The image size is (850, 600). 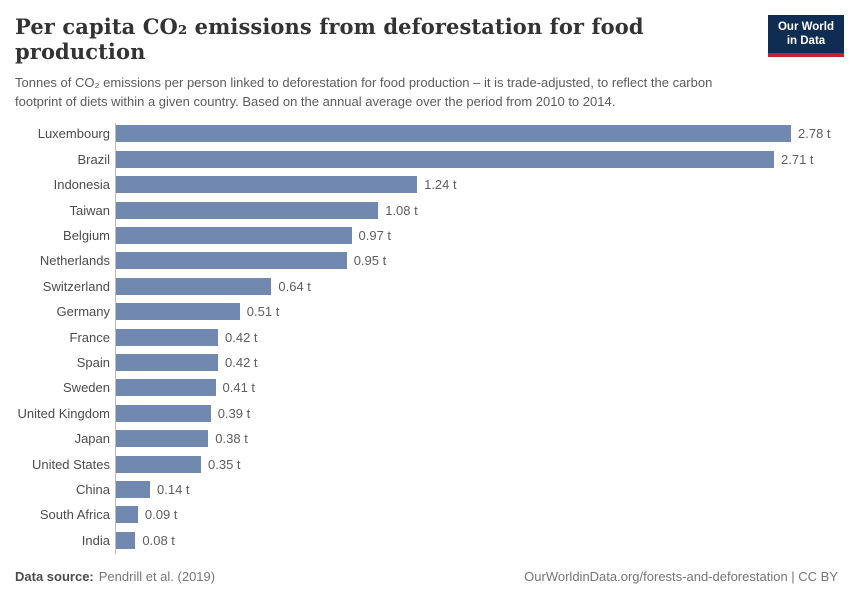 What do you see at coordinates (115, 338) in the screenshot?
I see `y-axis-line` at bounding box center [115, 338].